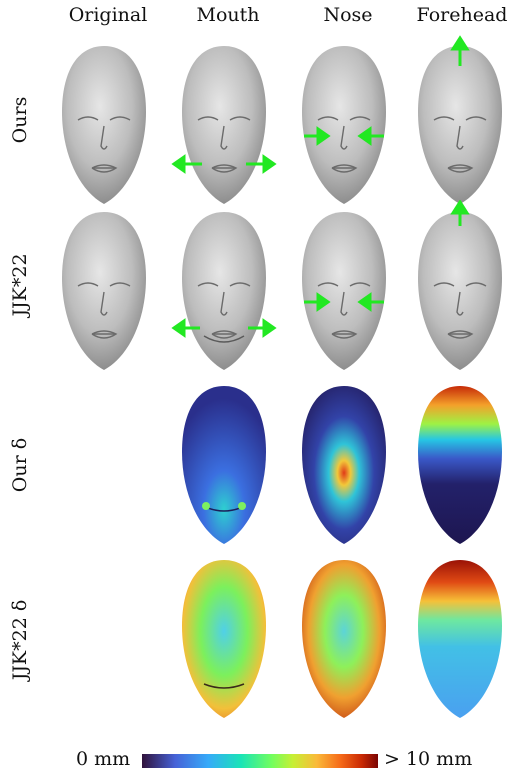 The image size is (519, 773). Describe the element at coordinates (348, 15) in the screenshot. I see `column-header-nose: Nose` at that location.